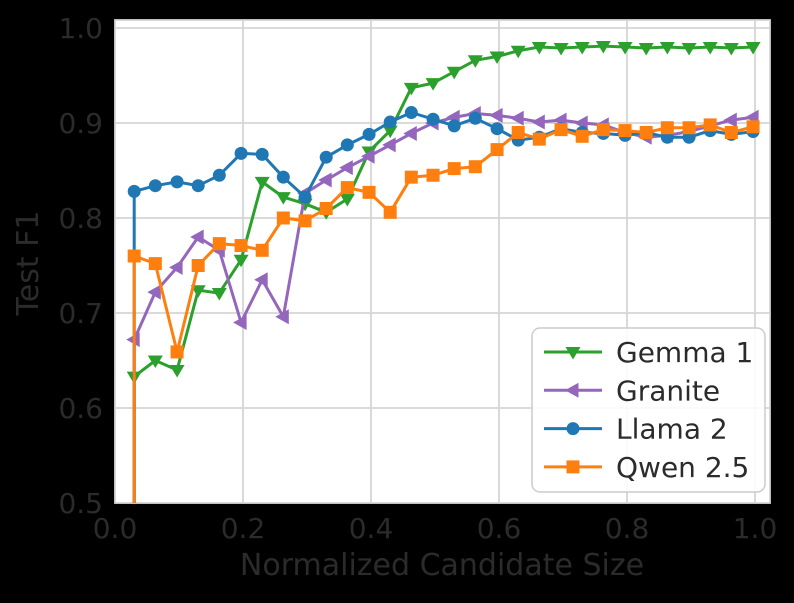  Describe the element at coordinates (668, 390) in the screenshot. I see `legend-label: Granite` at that location.